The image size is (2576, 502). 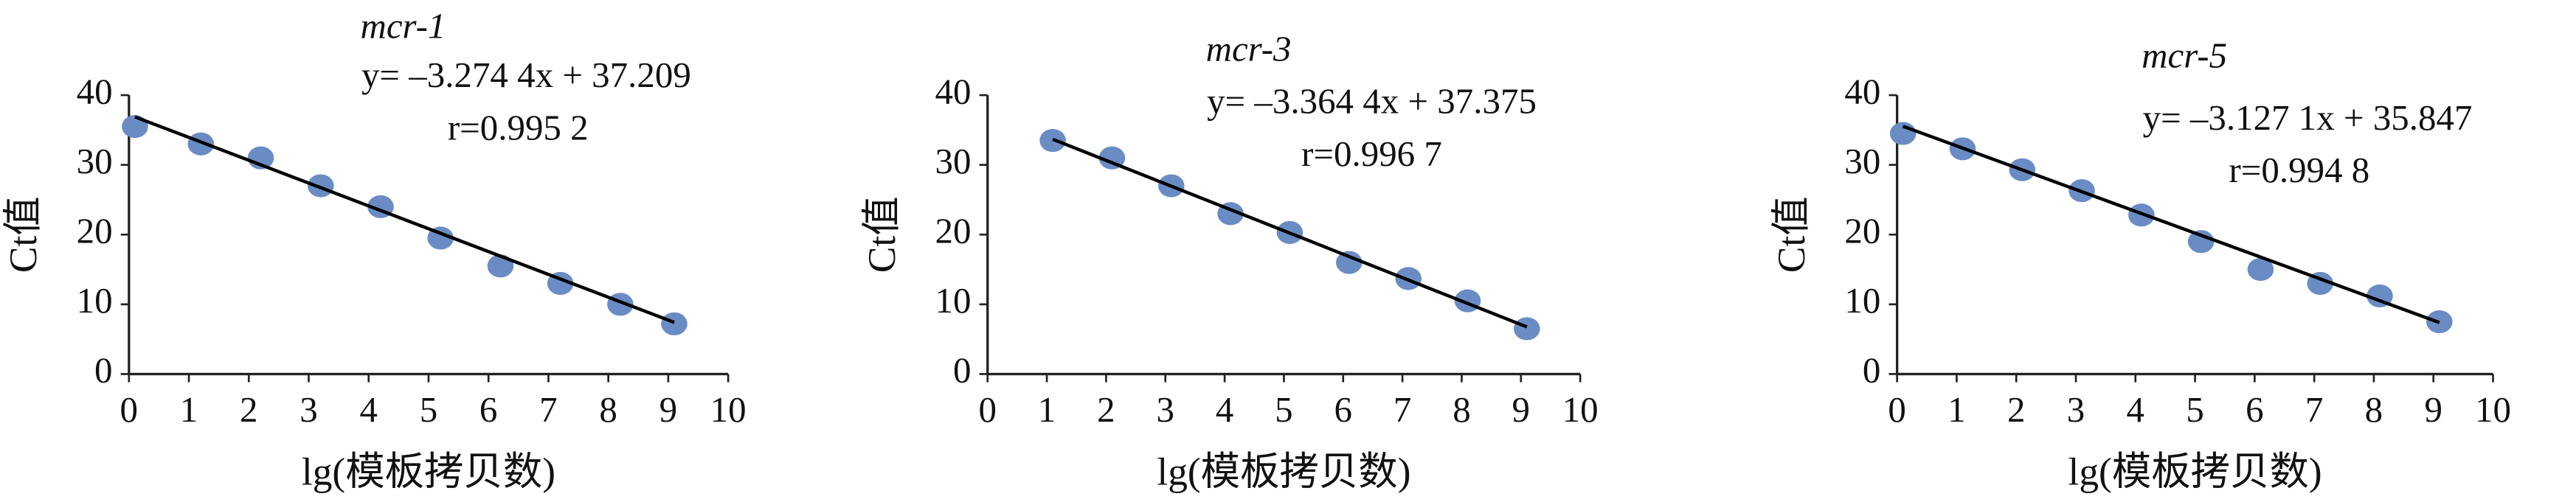 What do you see at coordinates (519, 127) in the screenshot?
I see `fit-r: r=0.995 2` at bounding box center [519, 127].